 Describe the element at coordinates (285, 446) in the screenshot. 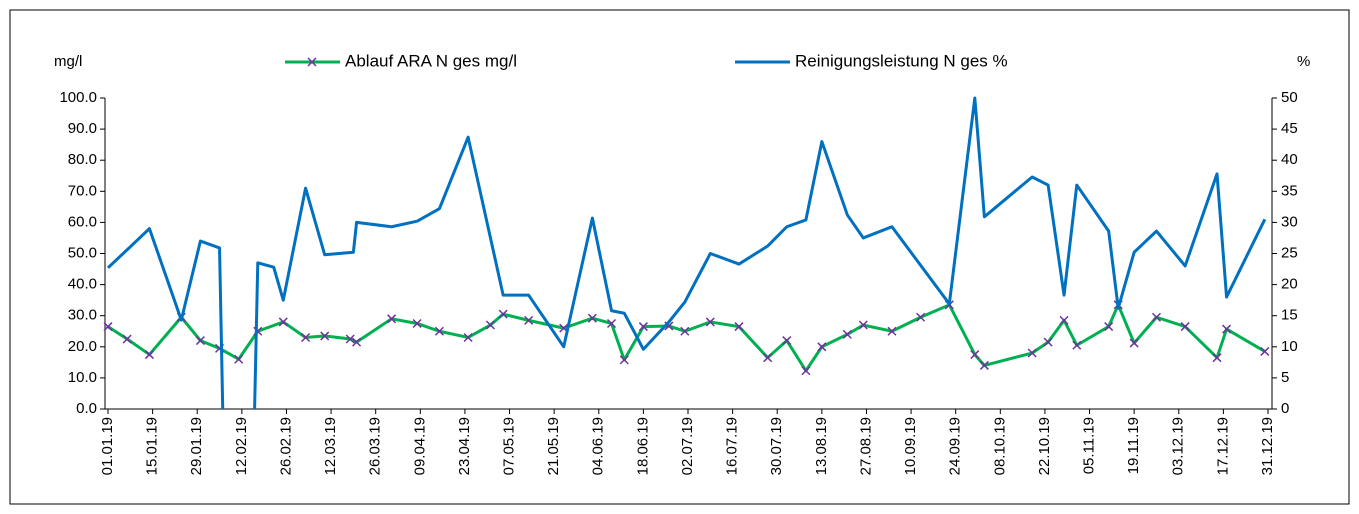

I see `x-tick-label: 26.02.19` at that location.